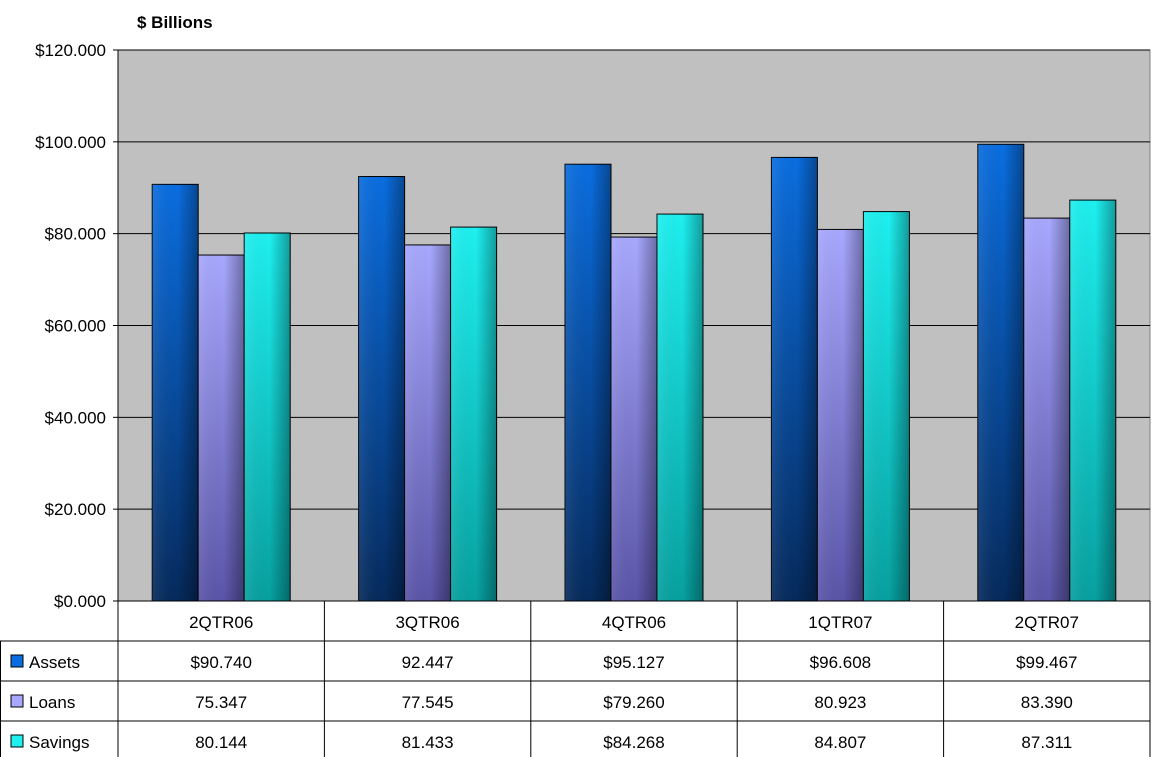 The width and height of the screenshot is (1159, 757). Describe the element at coordinates (17, 741) in the screenshot. I see `legend-key-savings` at that location.